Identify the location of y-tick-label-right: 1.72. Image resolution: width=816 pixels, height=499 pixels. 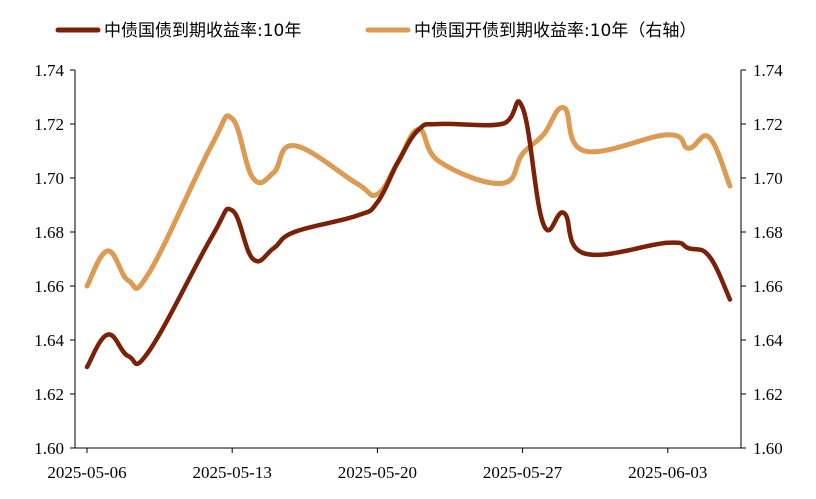
(768, 124).